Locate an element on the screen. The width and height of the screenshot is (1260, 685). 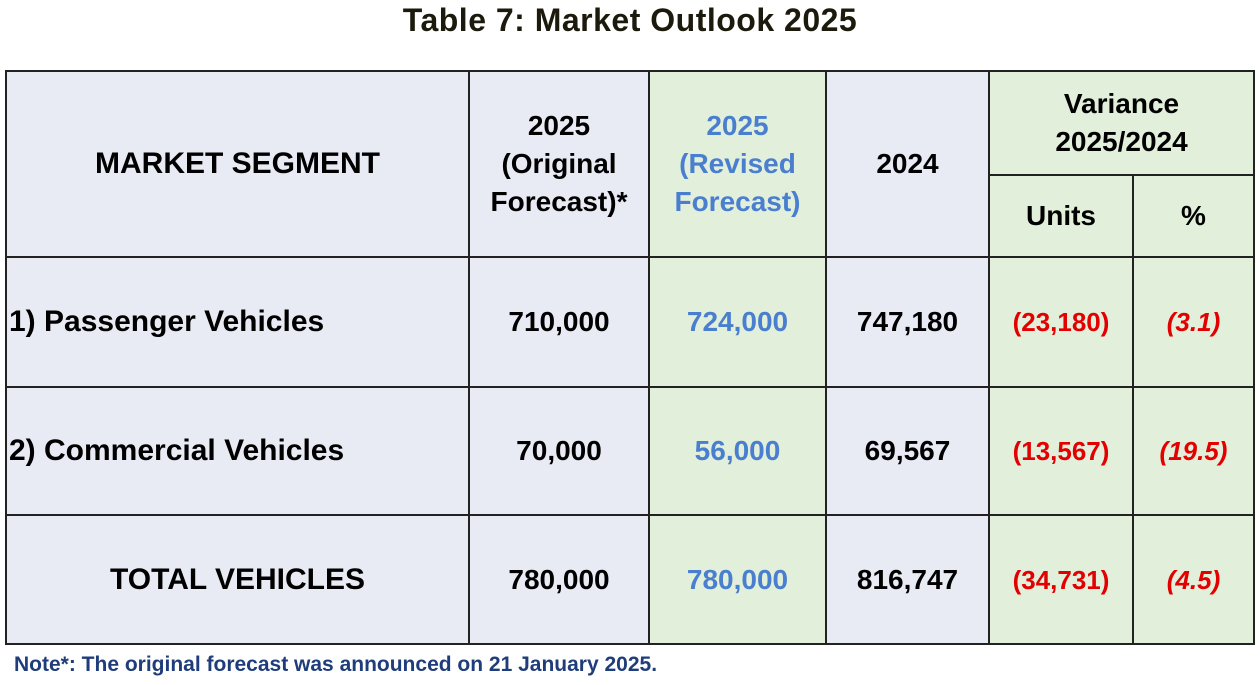
header-line: (Original is located at coordinates (559, 163).